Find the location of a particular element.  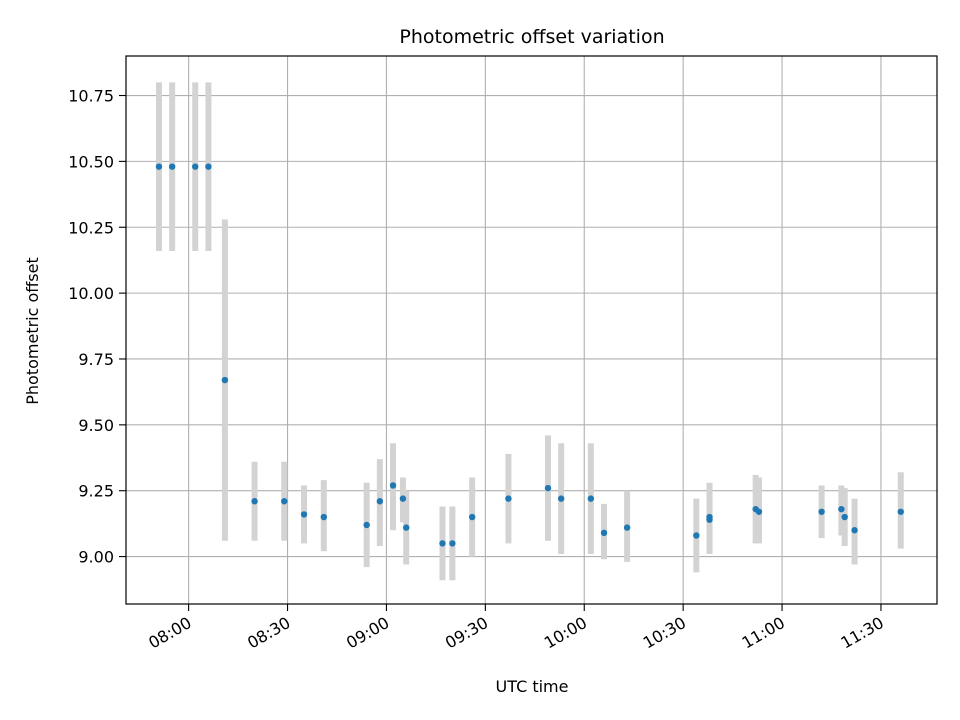

y-tick-label: 10.75 is located at coordinates (91, 96).